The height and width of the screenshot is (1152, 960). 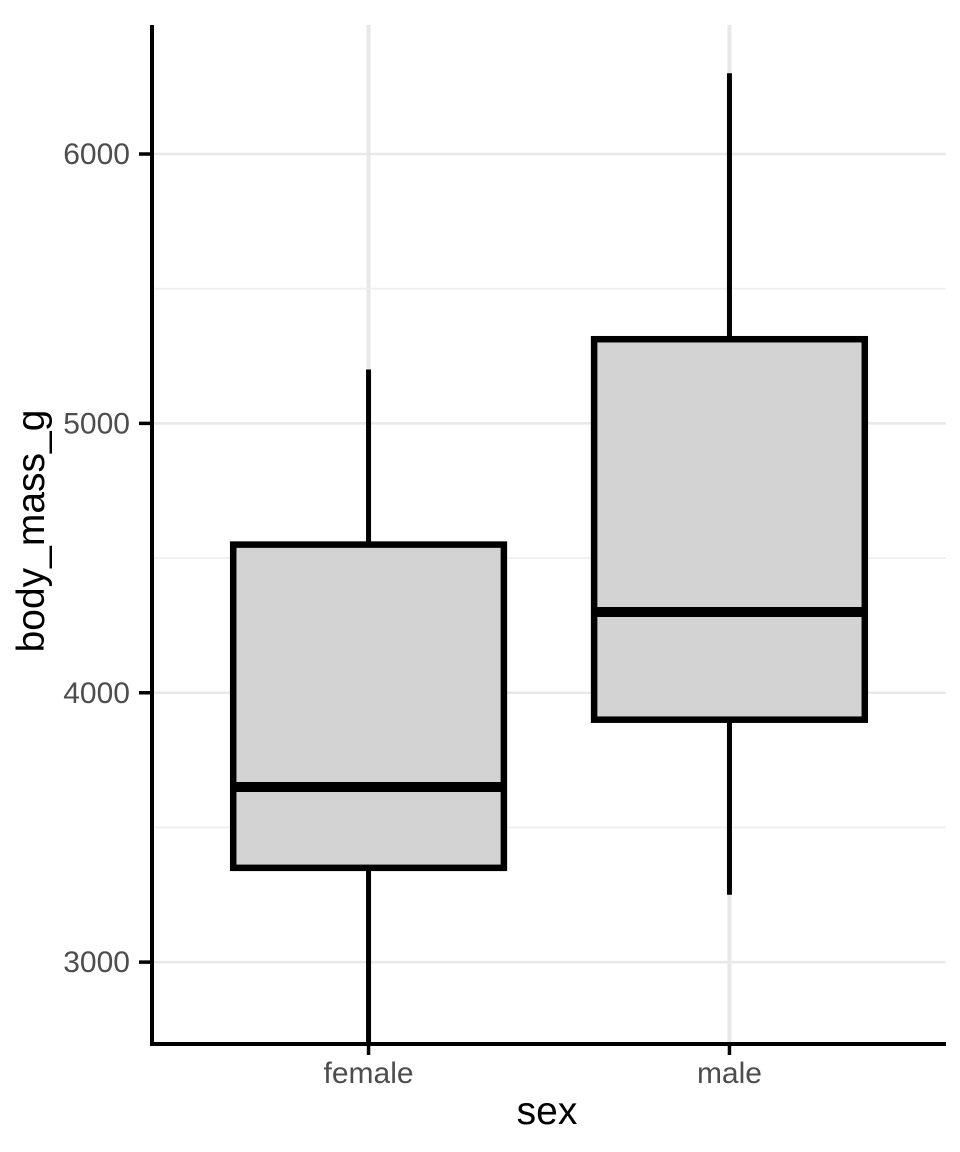 What do you see at coordinates (96, 693) in the screenshot?
I see `y-tick-label-4000: 4000` at bounding box center [96, 693].